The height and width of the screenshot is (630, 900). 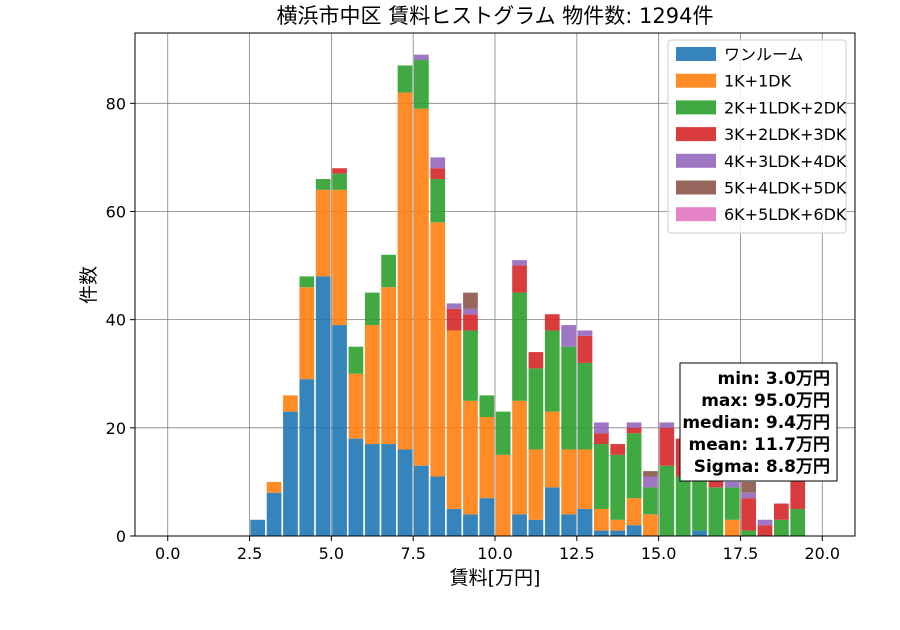 What do you see at coordinates (438, 201) in the screenshot?
I see `bar-series2-bin11` at bounding box center [438, 201].